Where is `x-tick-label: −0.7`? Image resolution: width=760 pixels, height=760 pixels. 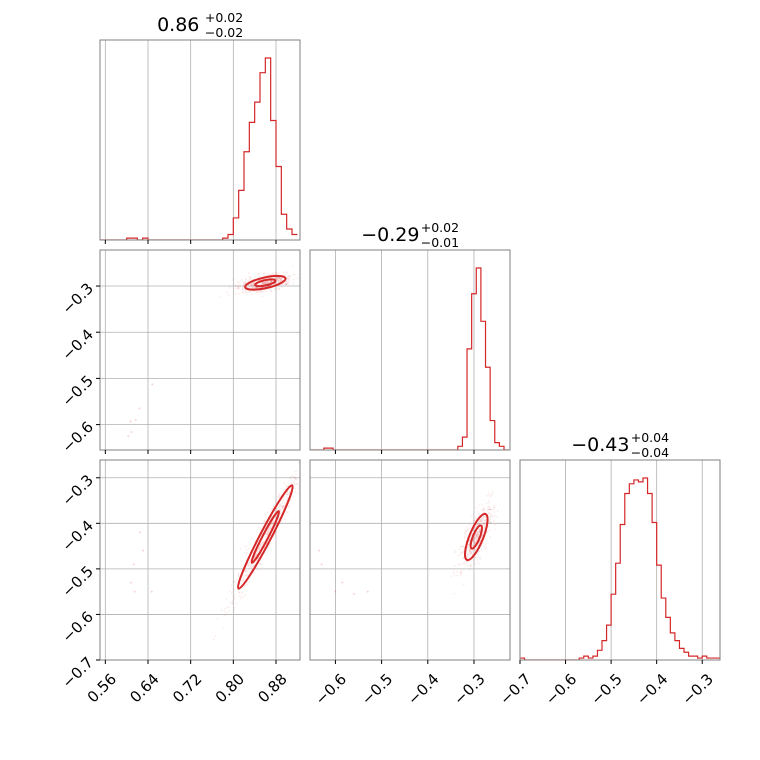
x-tick-label: −0.7 is located at coordinates (515, 689).